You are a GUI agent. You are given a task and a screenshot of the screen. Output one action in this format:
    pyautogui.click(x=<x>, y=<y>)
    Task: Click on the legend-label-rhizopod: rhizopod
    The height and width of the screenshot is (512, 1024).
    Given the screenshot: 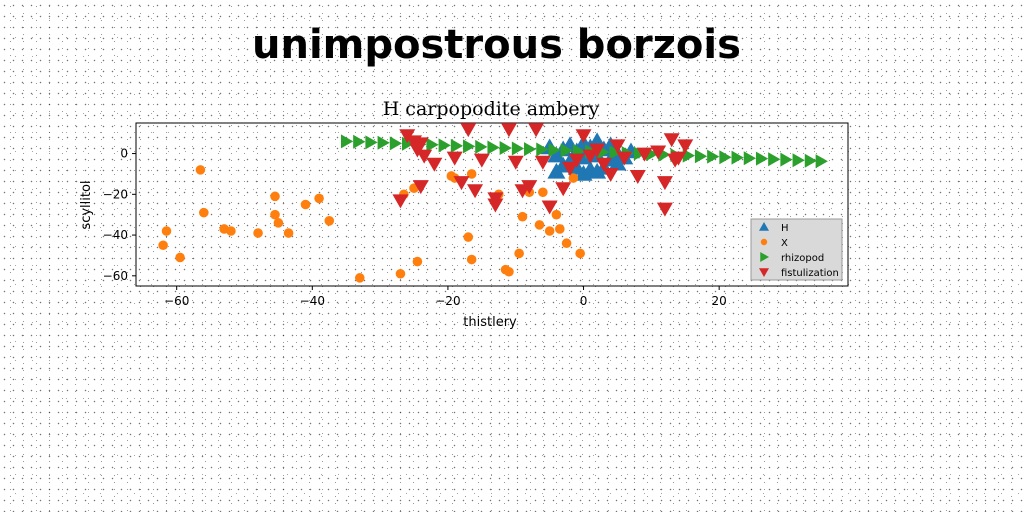 What is the action you would take?
    pyautogui.click(x=802, y=258)
    